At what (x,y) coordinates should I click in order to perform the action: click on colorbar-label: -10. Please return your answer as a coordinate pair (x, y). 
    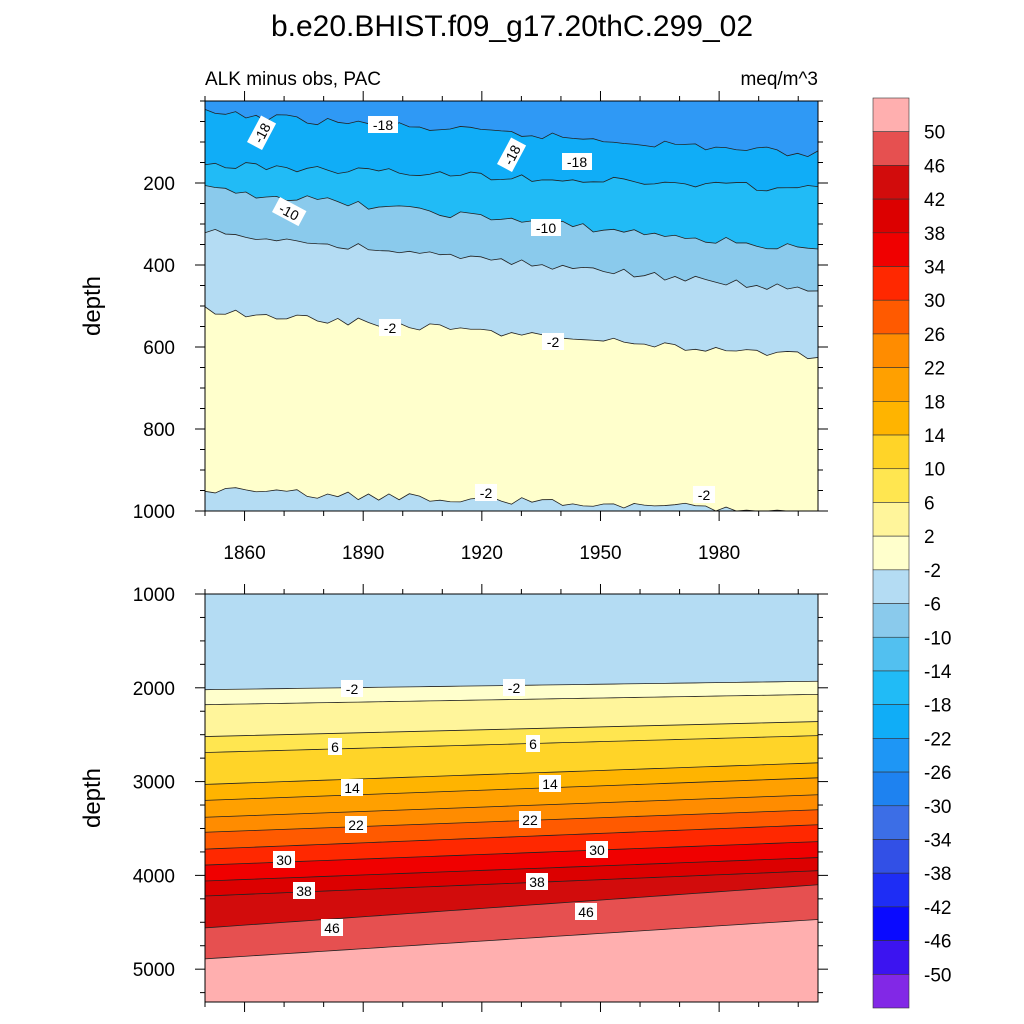
    Looking at the image, I should click on (937, 638).